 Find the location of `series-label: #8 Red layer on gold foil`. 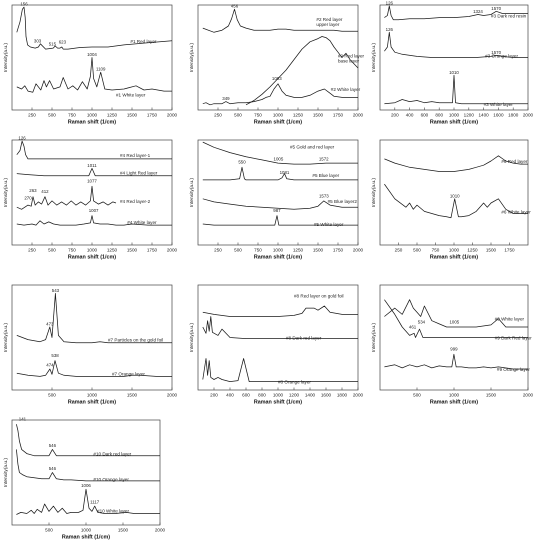

series-label: #8 Red layer on gold foil is located at coordinates (319, 296).